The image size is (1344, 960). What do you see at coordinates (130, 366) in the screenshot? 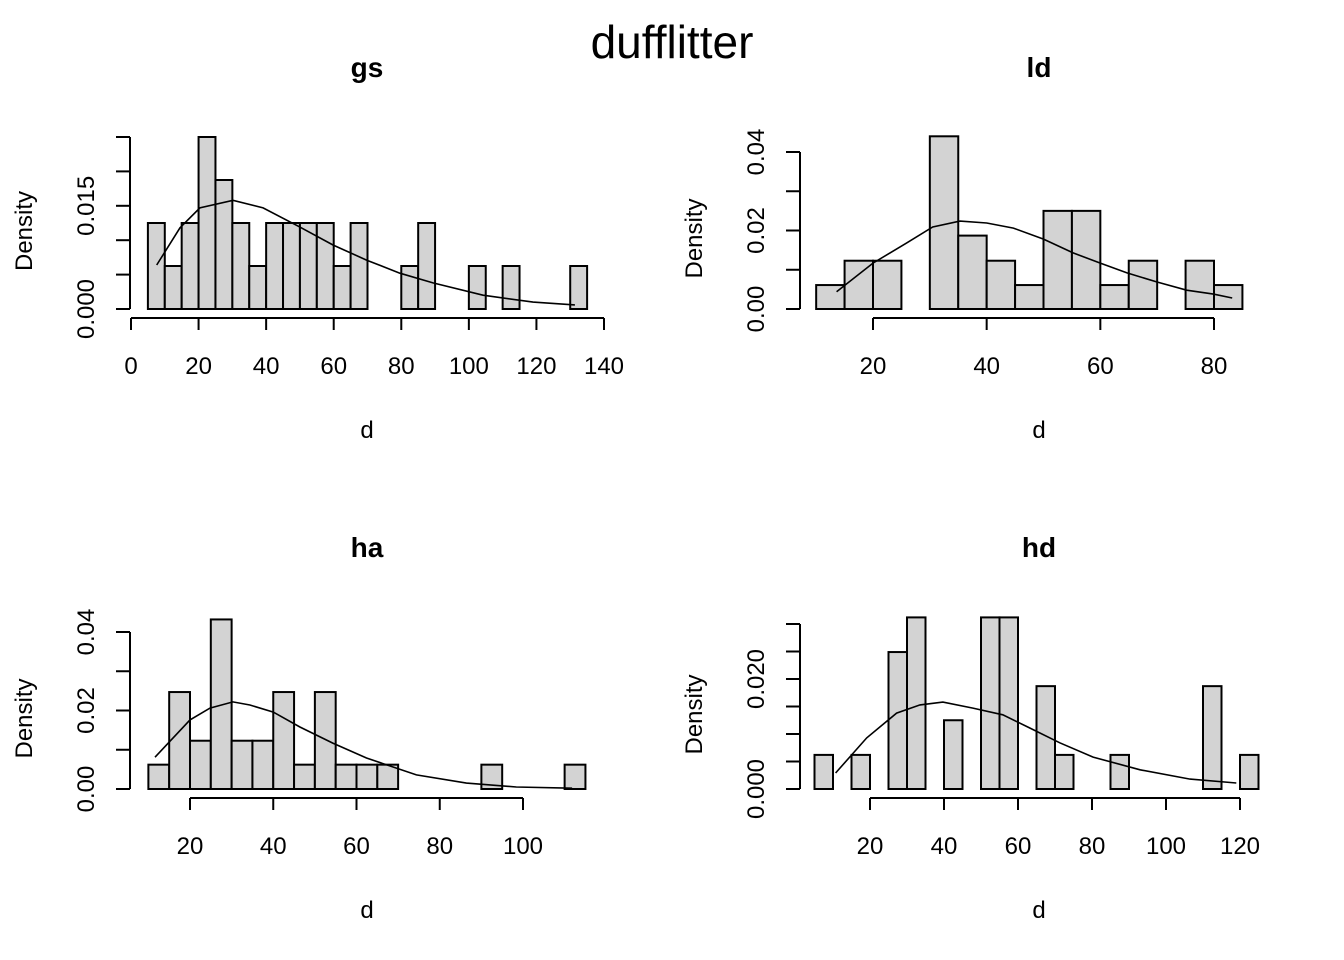
I see `x-tick-label: 0` at bounding box center [130, 366].